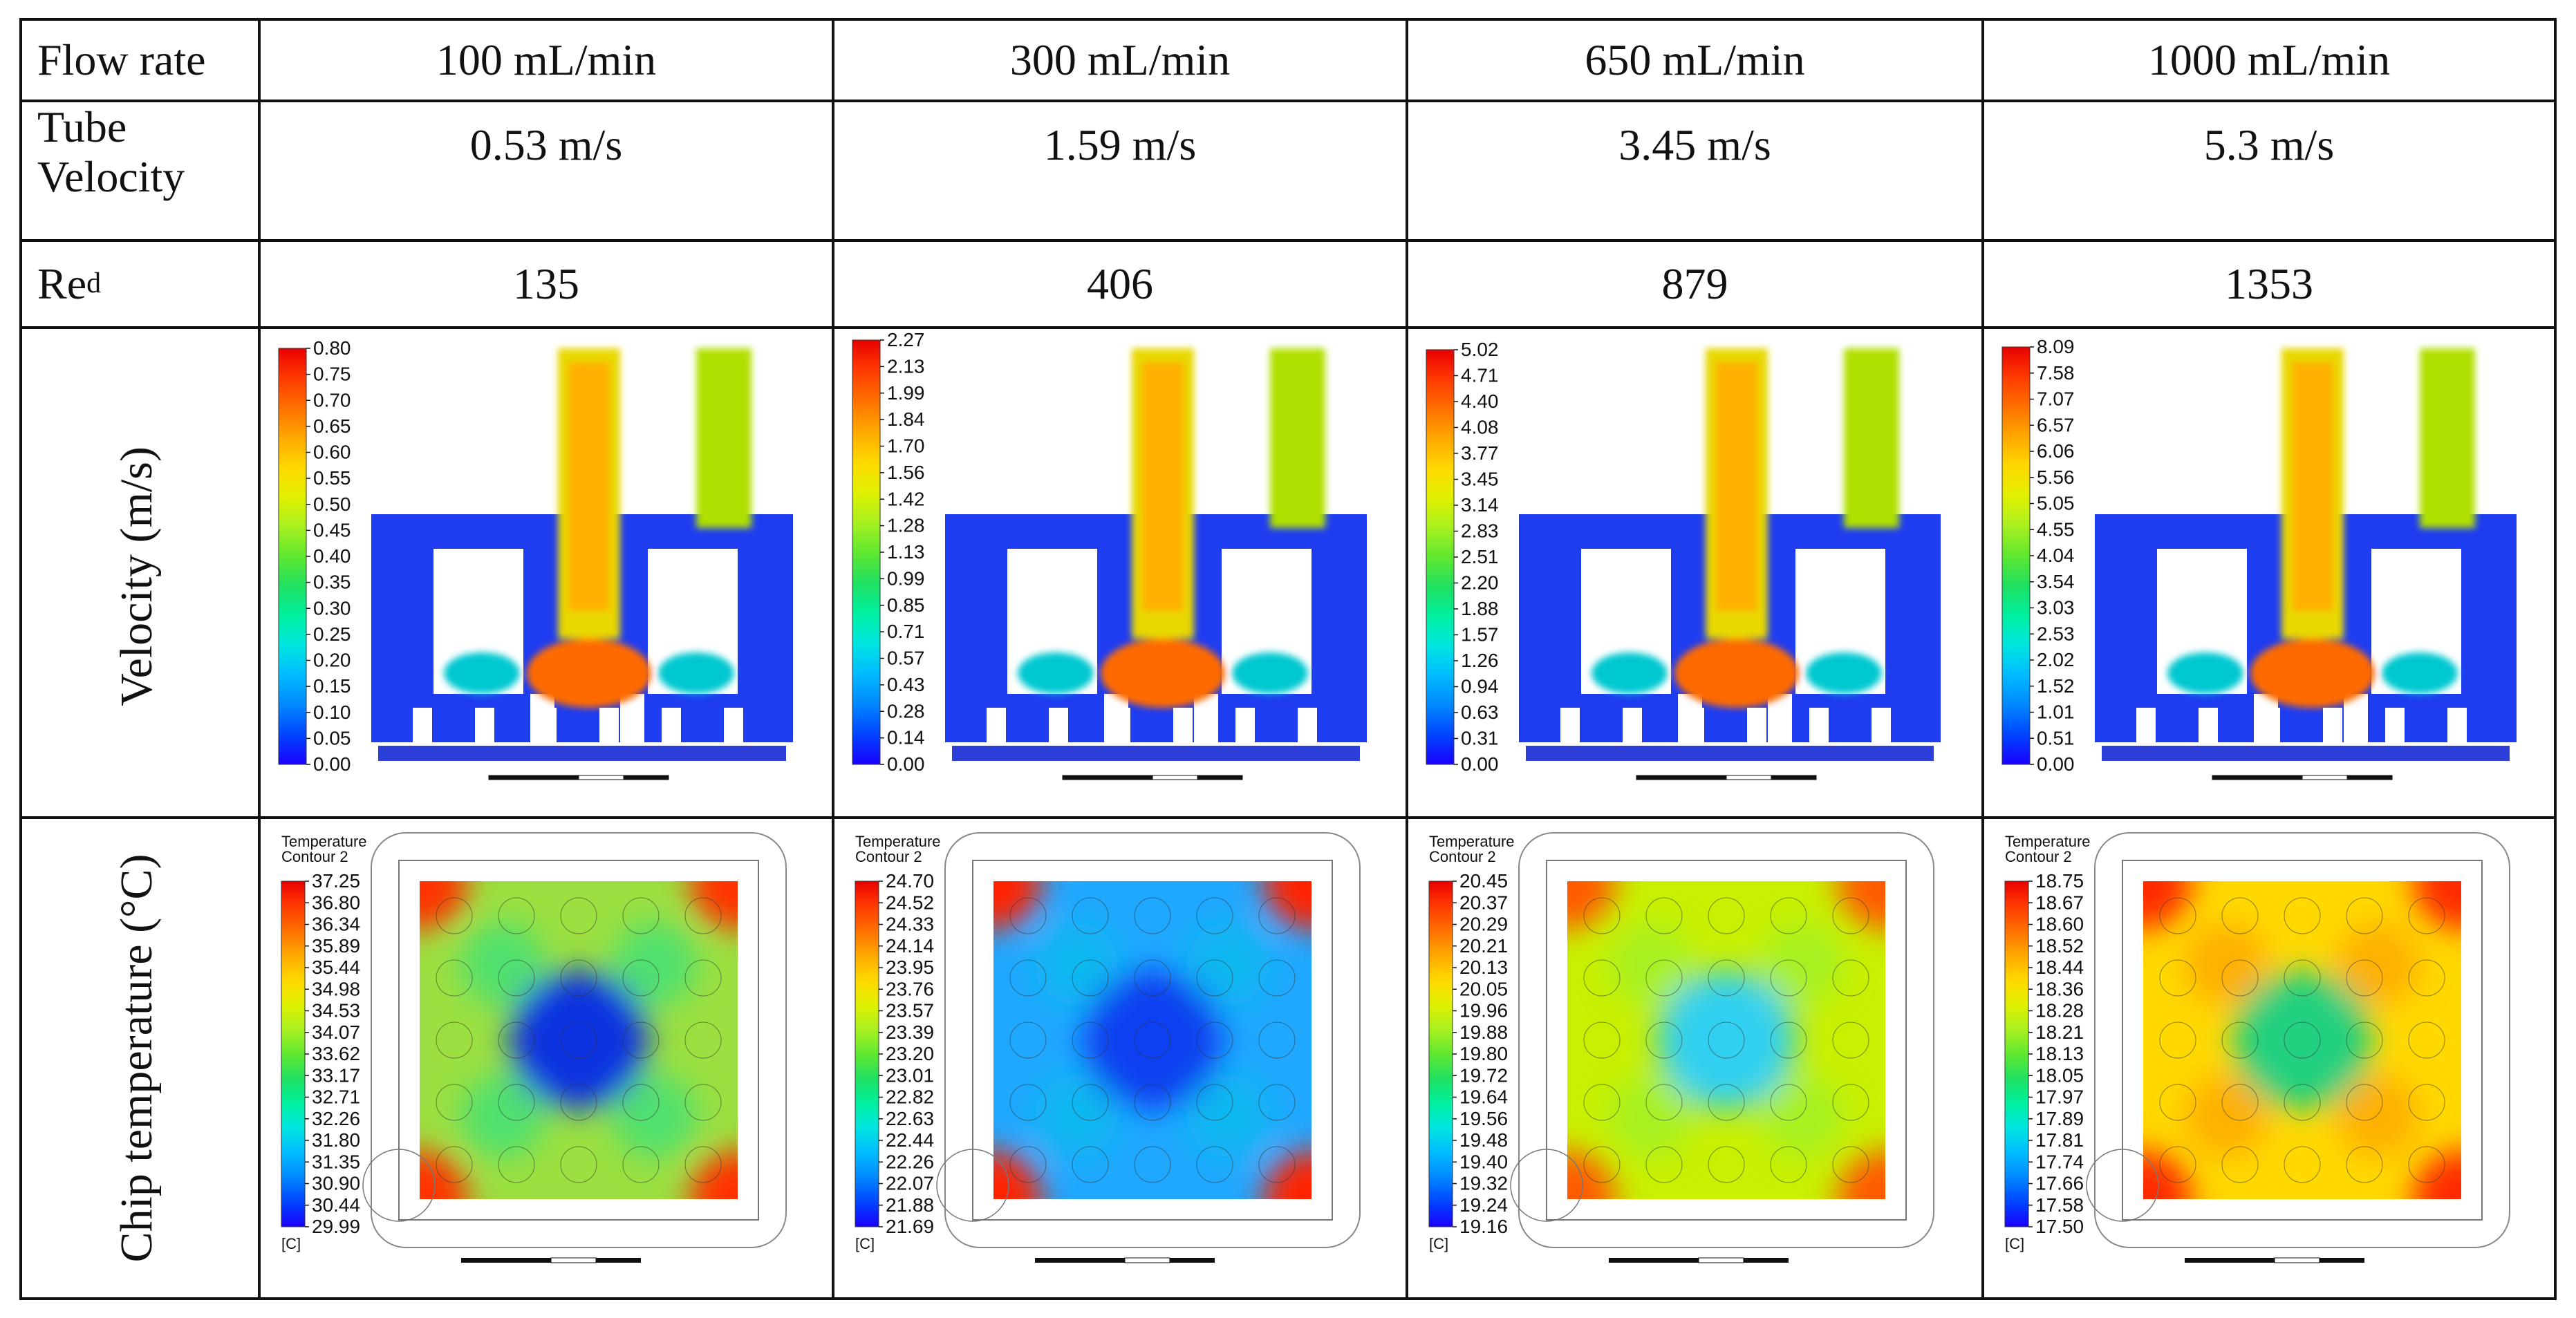 The image size is (2576, 1318). What do you see at coordinates (2059, 968) in the screenshot?
I see `temperature-colorbar-label: 18.44` at bounding box center [2059, 968].